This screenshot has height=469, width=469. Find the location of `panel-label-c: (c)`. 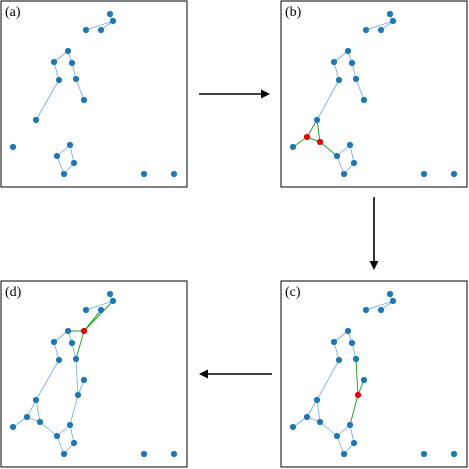

panel-label-c: (c) is located at coordinates (293, 292).